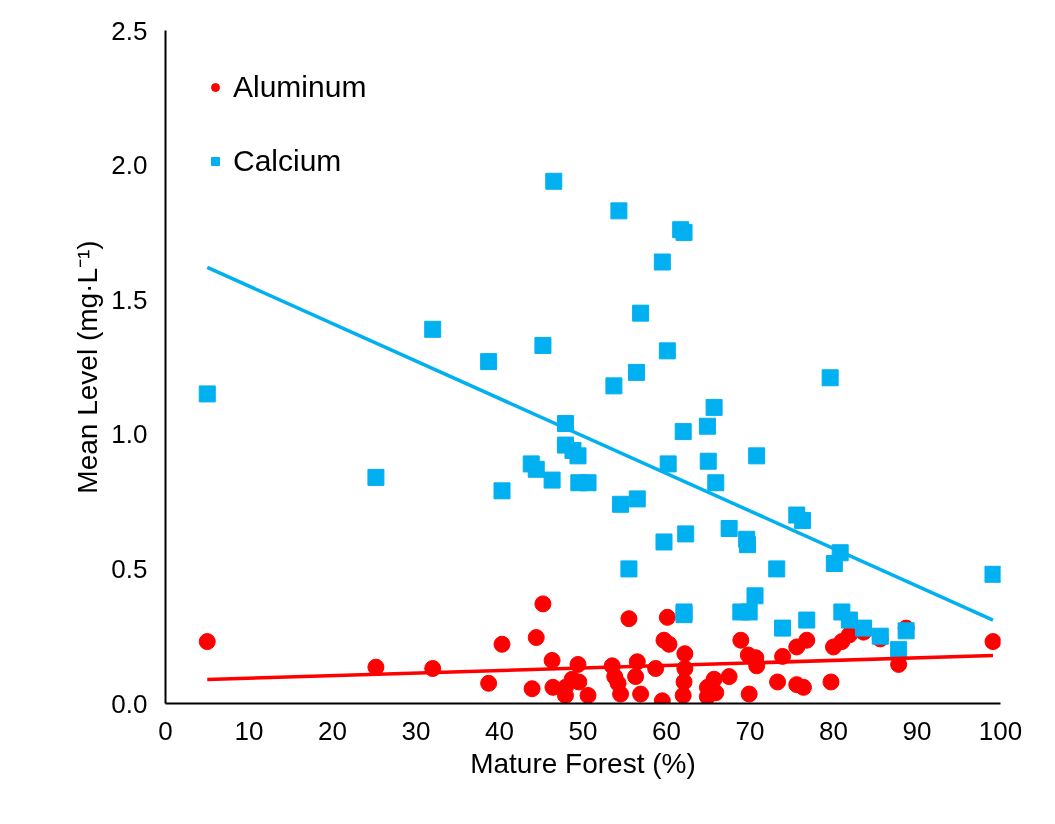  What do you see at coordinates (287, 161) in the screenshot?
I see `legend-label: Calcium` at bounding box center [287, 161].